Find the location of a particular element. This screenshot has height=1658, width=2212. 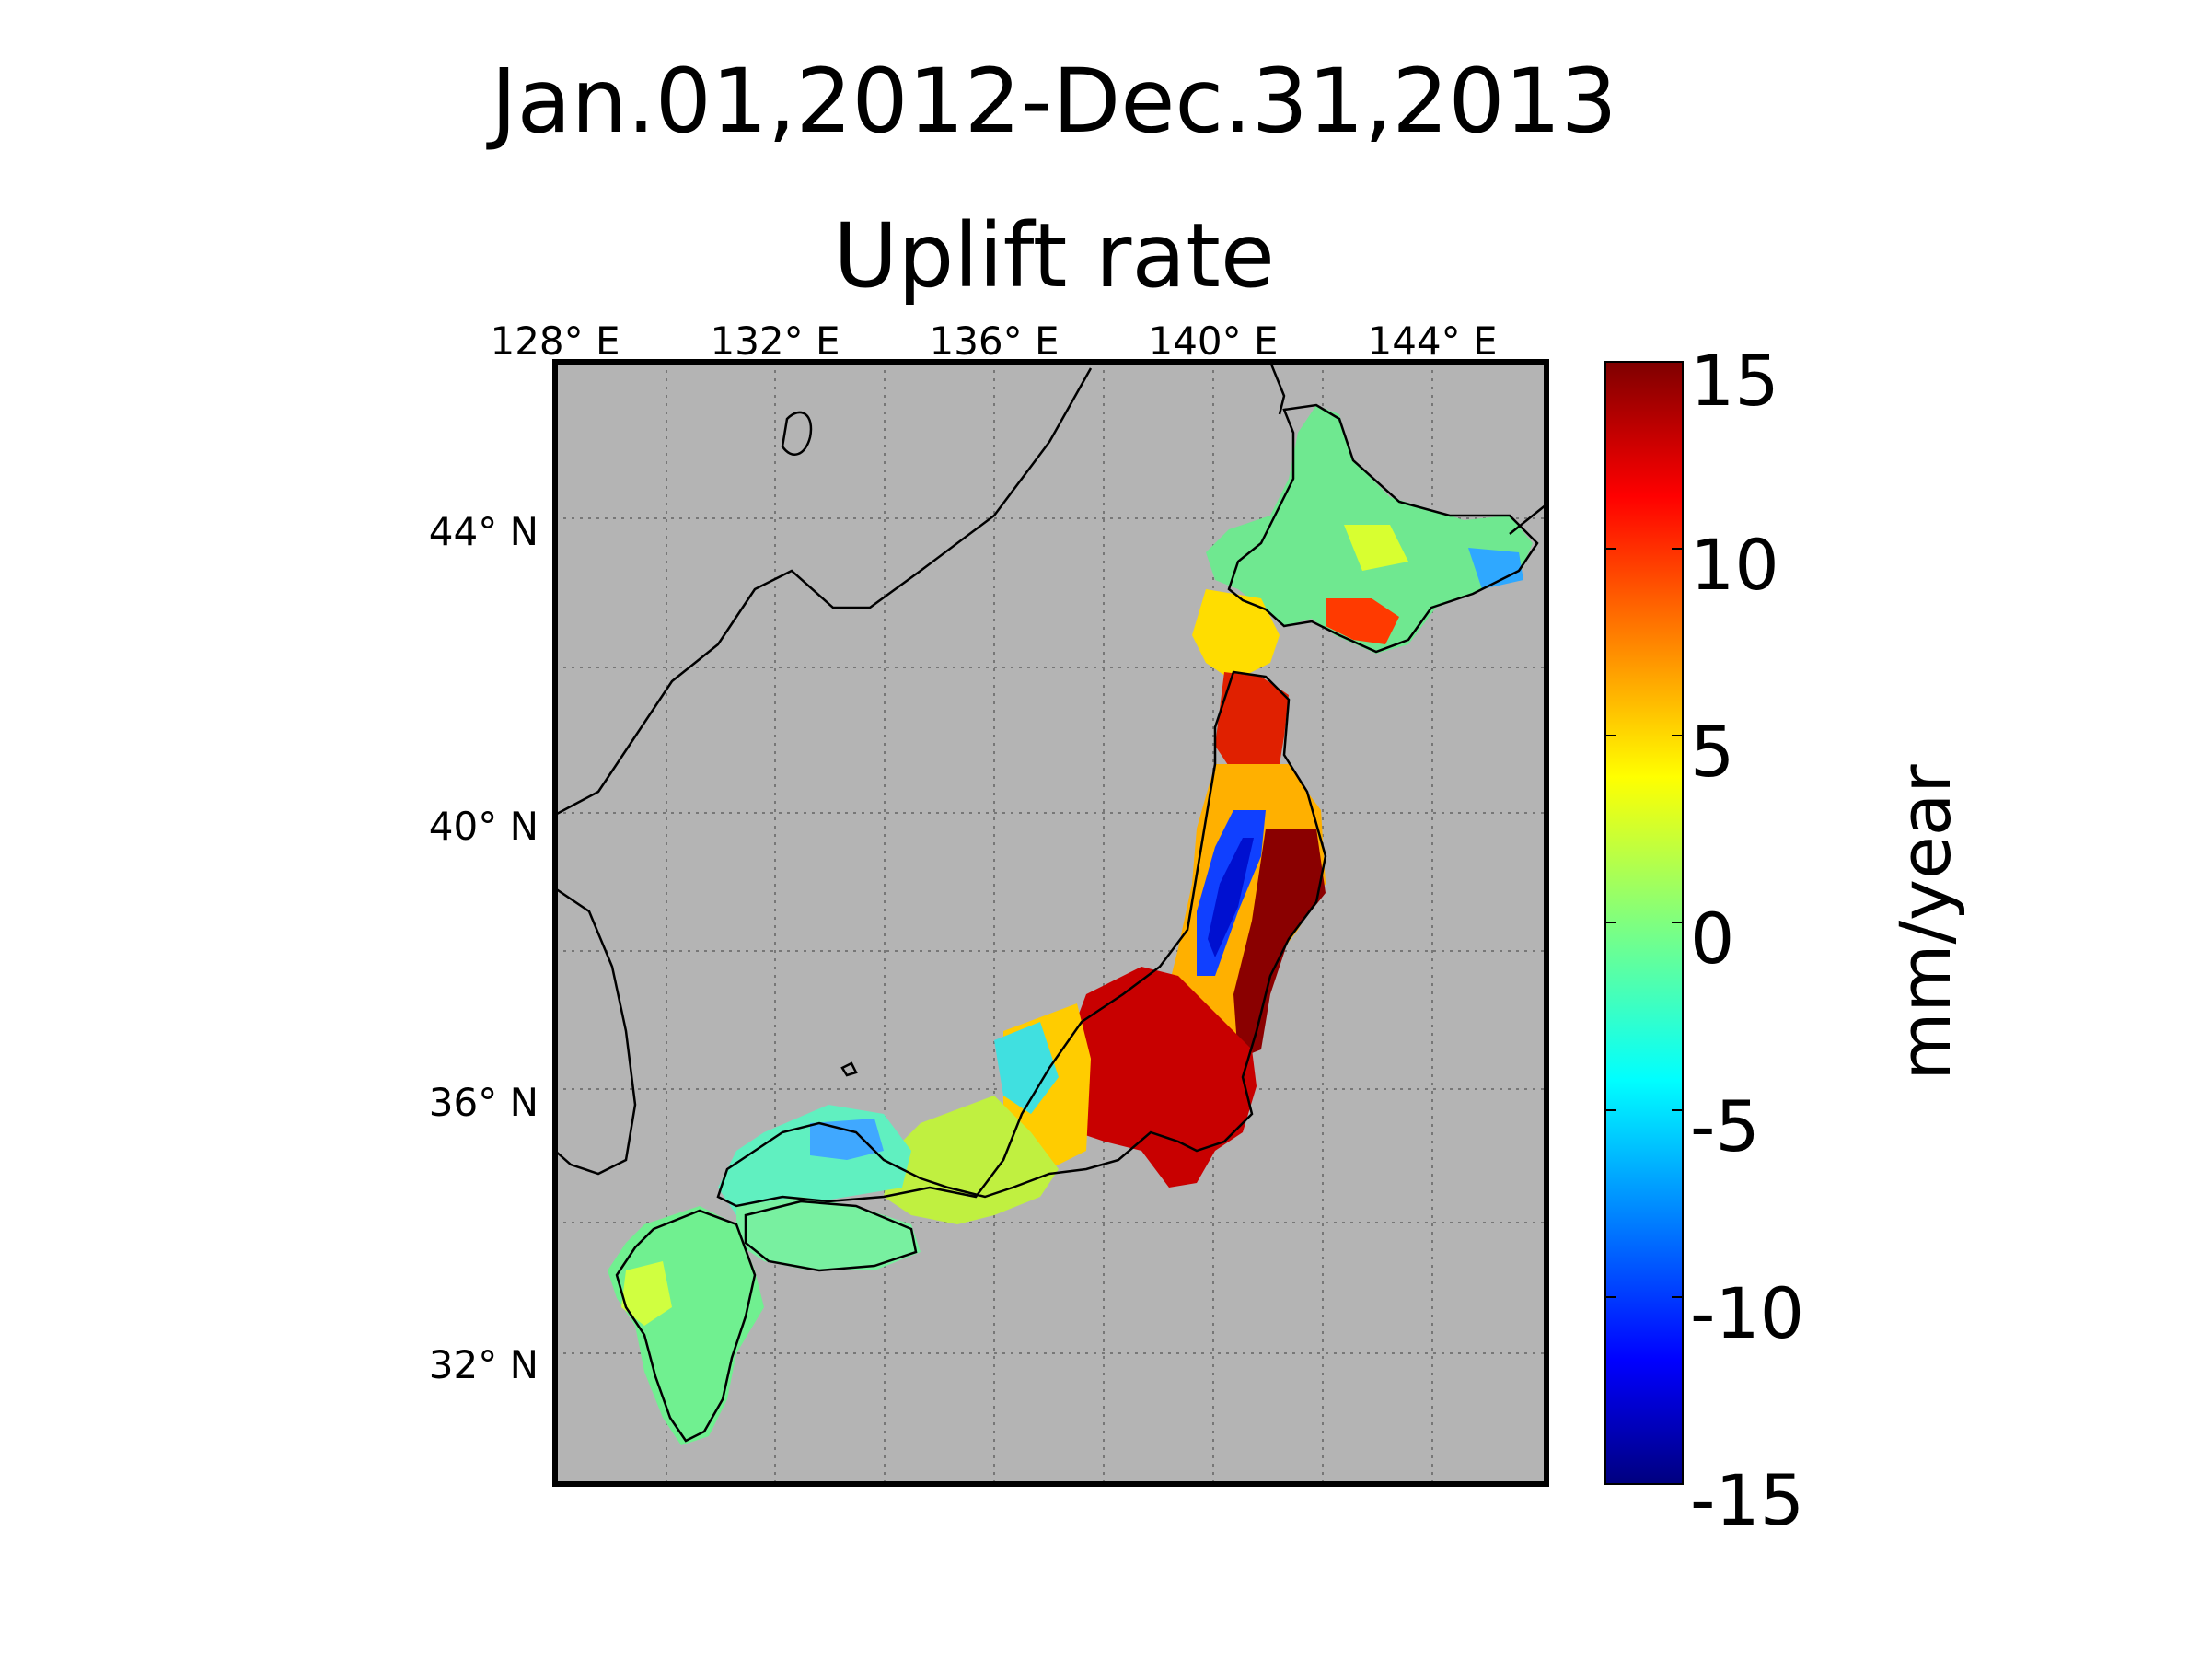

hokkaido-coast is located at coordinates (1383, 528).